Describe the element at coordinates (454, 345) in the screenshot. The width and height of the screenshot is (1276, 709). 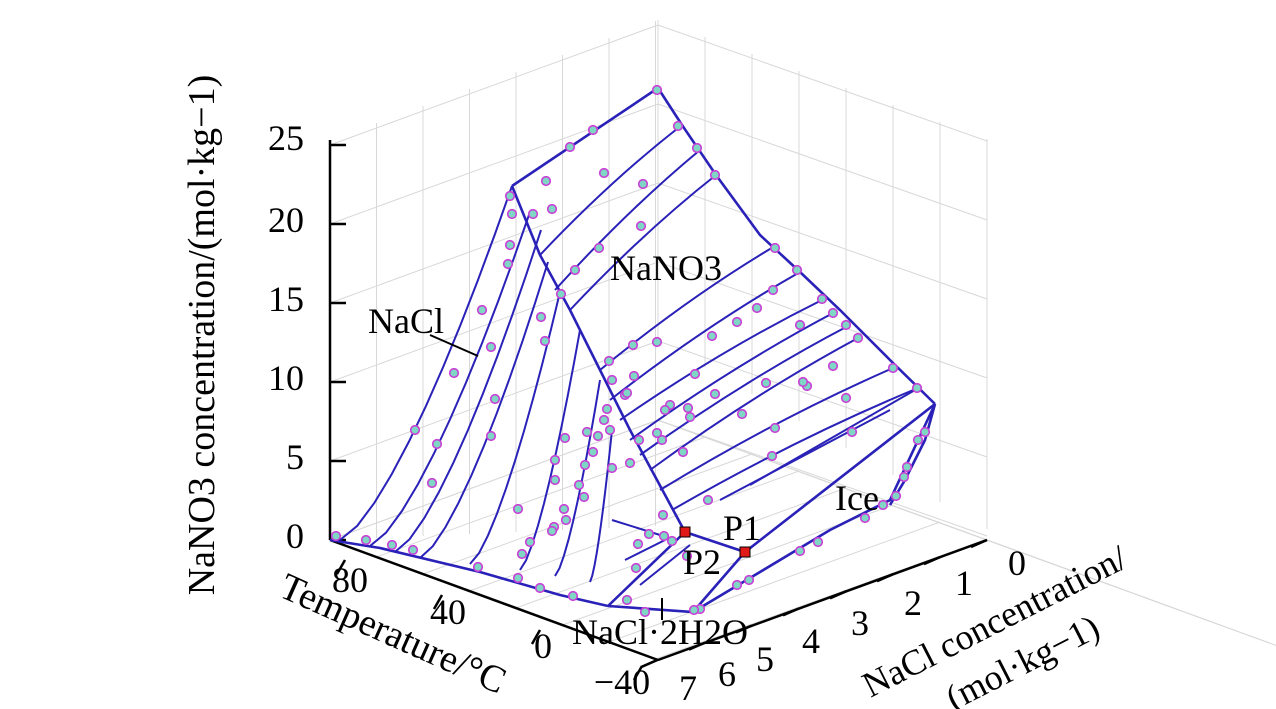
I see `nacl-leader-line` at that location.